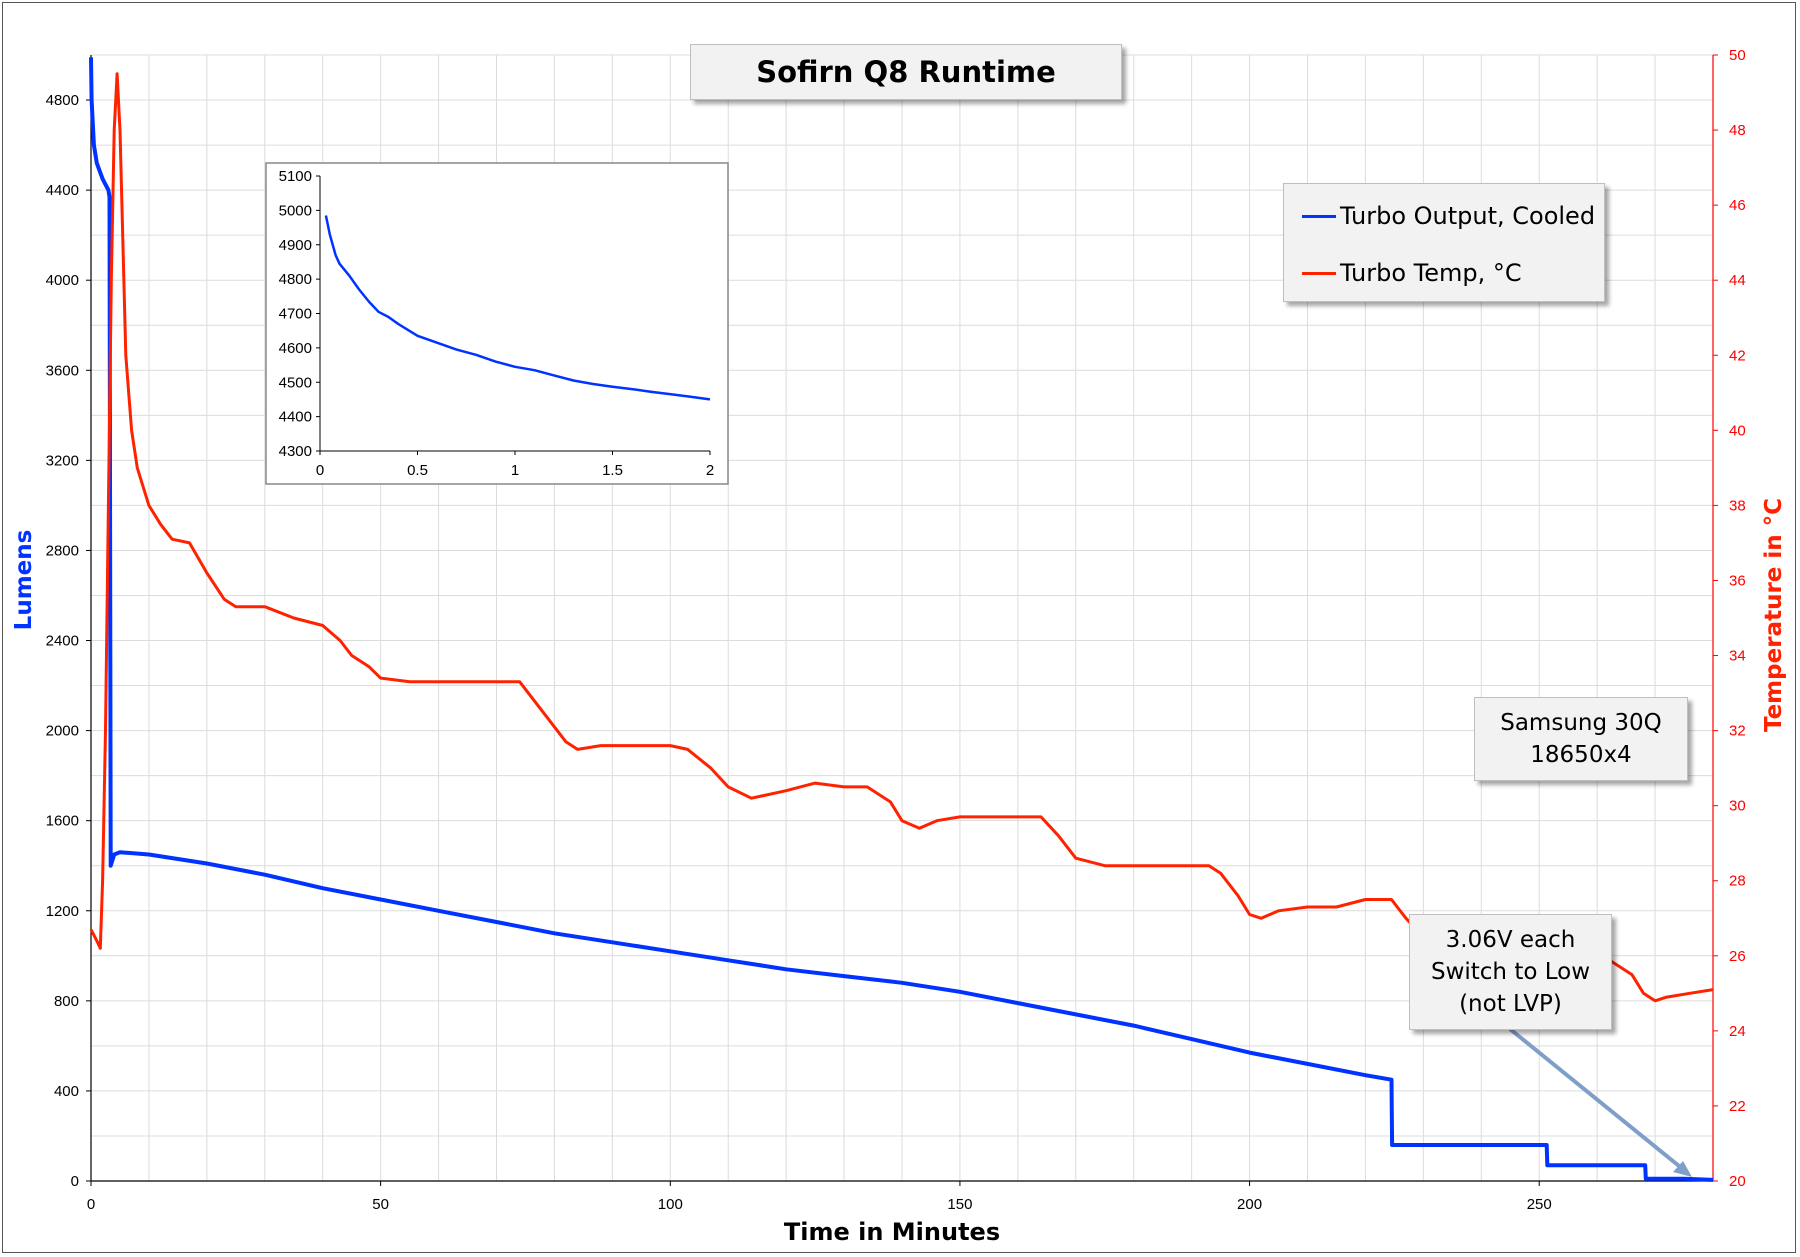  What do you see at coordinates (1510, 940) in the screenshot?
I see `switch-line-1: 3.06V each` at bounding box center [1510, 940].